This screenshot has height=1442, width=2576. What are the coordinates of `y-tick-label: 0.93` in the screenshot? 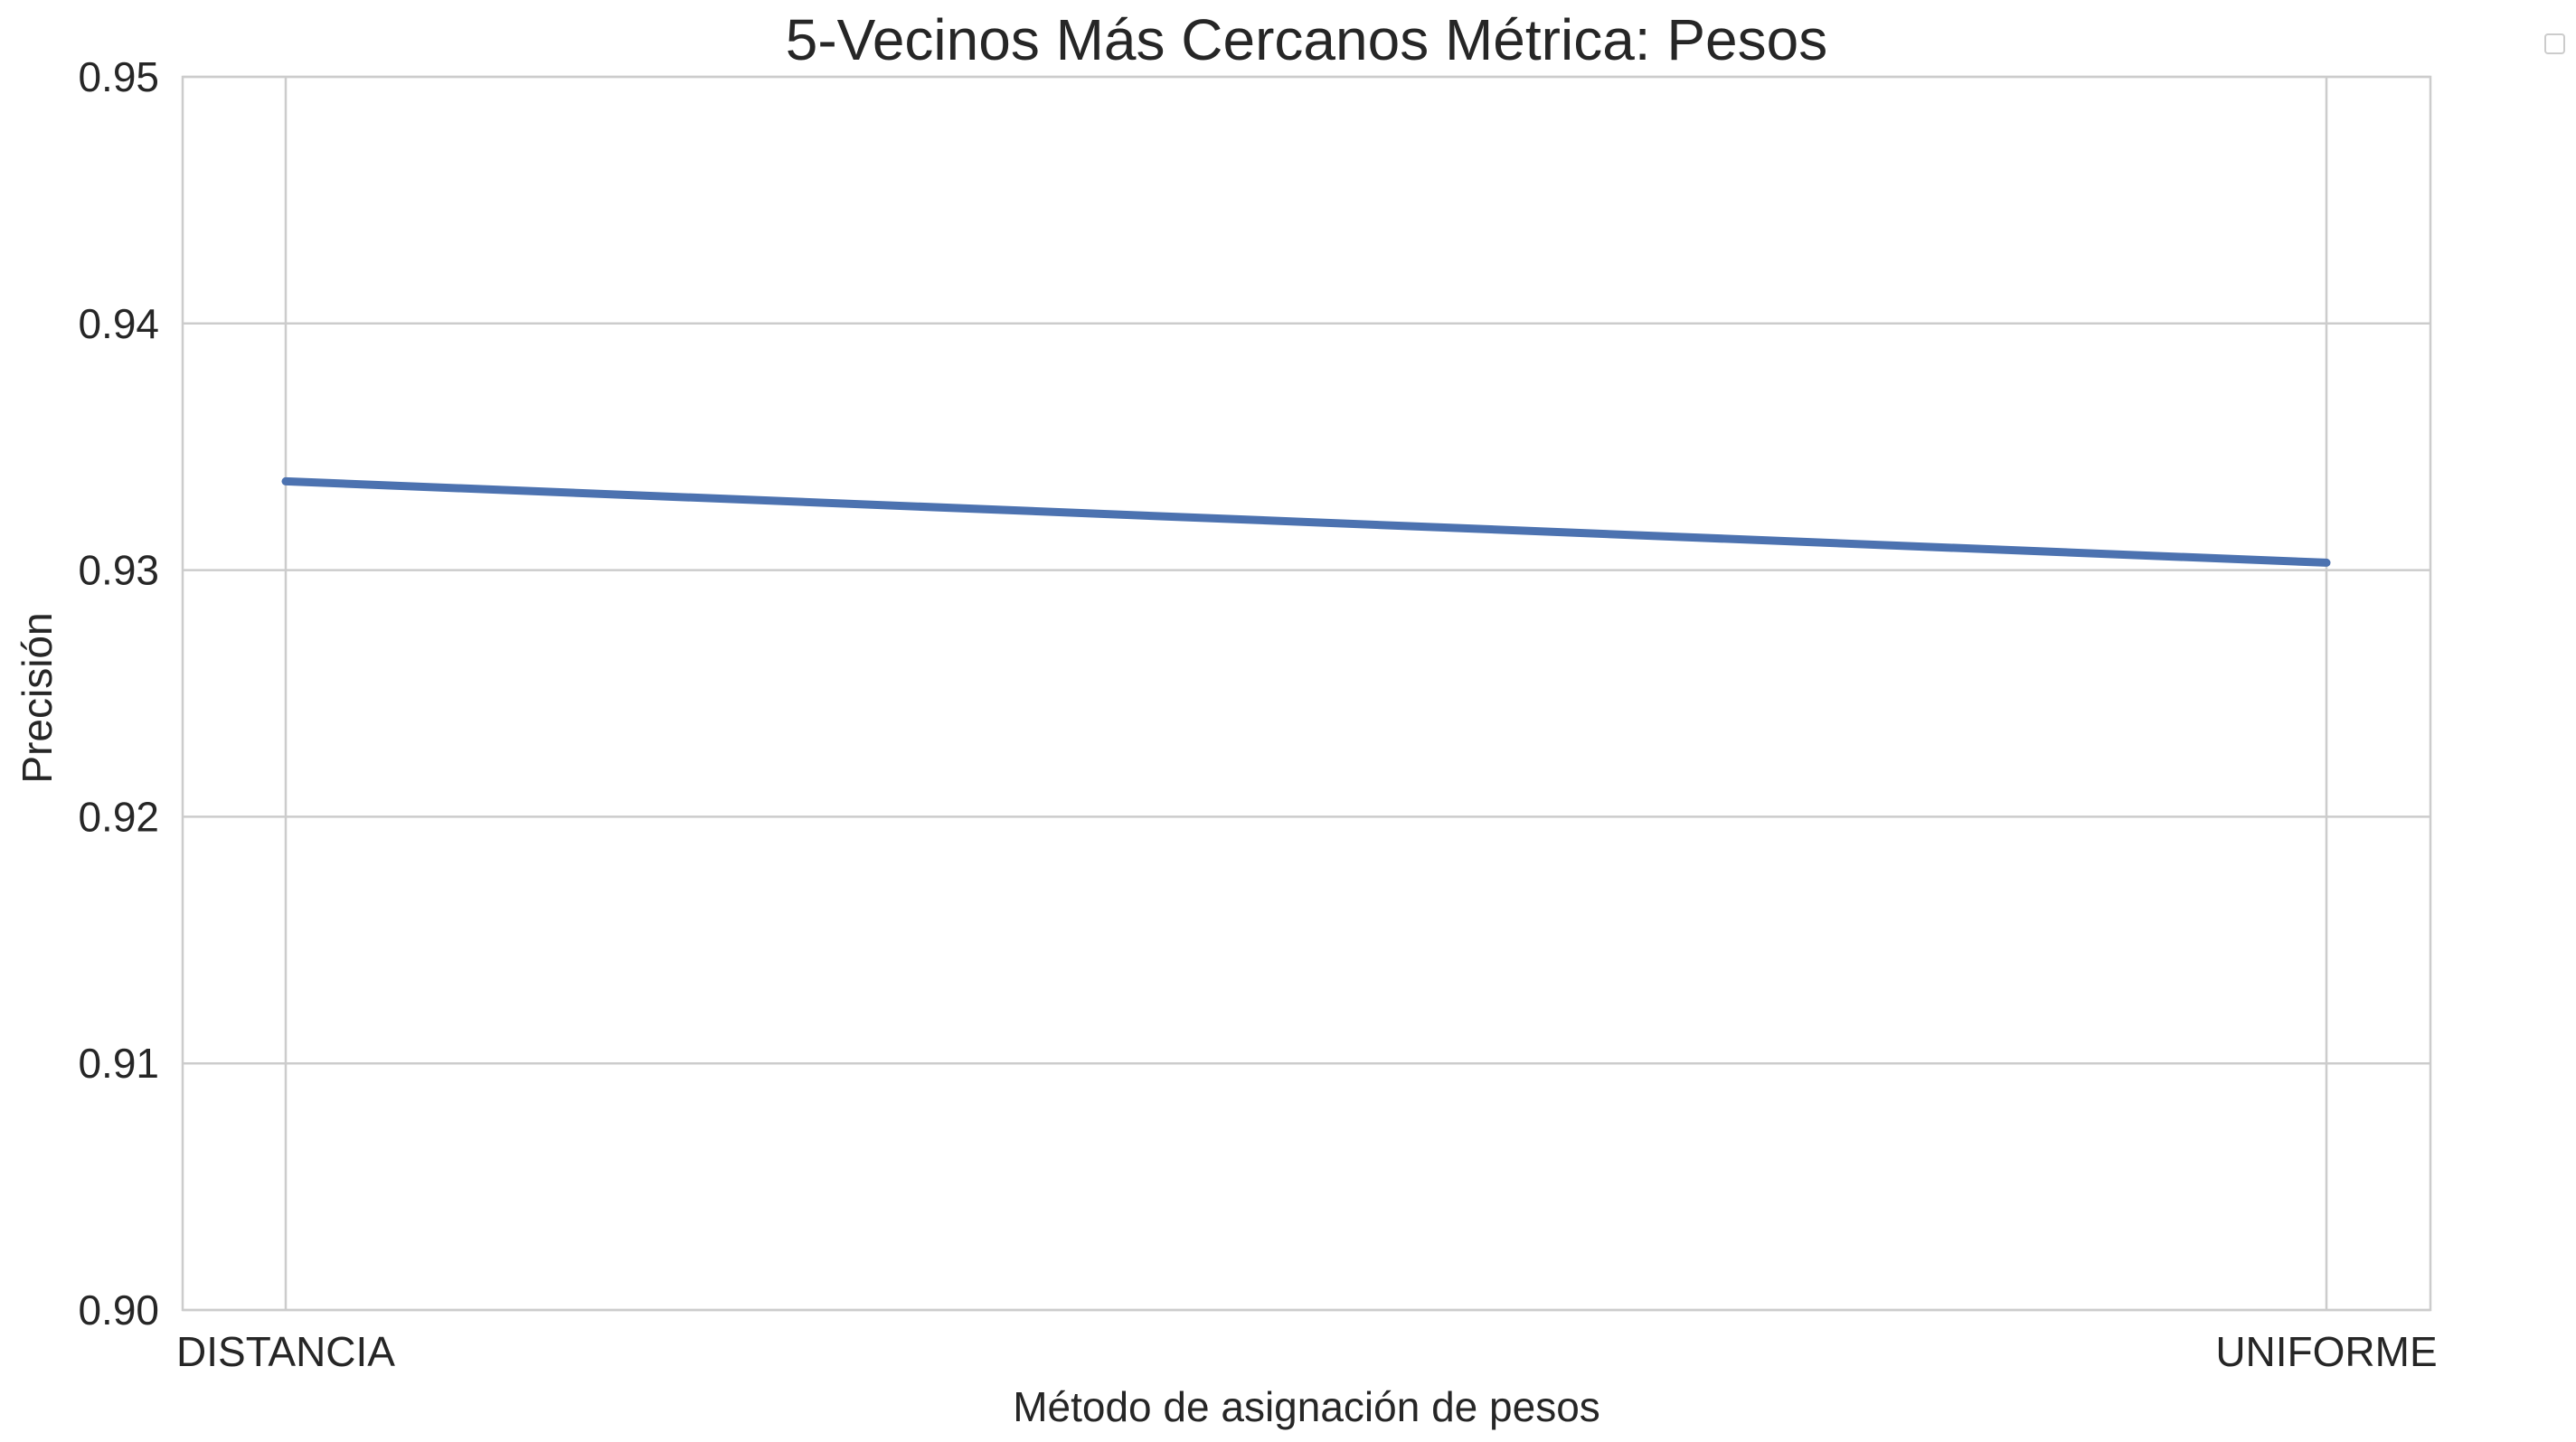 It's located at (118, 570).